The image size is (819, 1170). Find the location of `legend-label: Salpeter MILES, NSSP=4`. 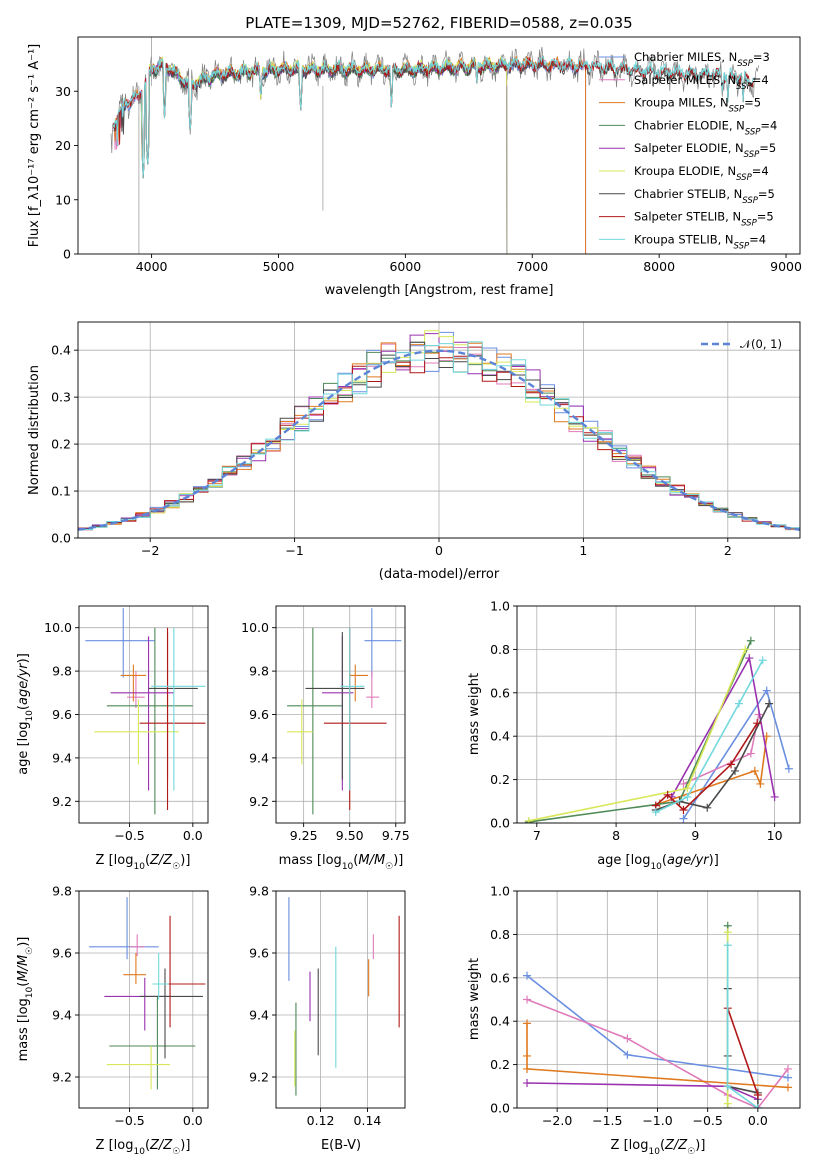

legend-label: Salpeter MILES, NSSP=4 is located at coordinates (701, 82).